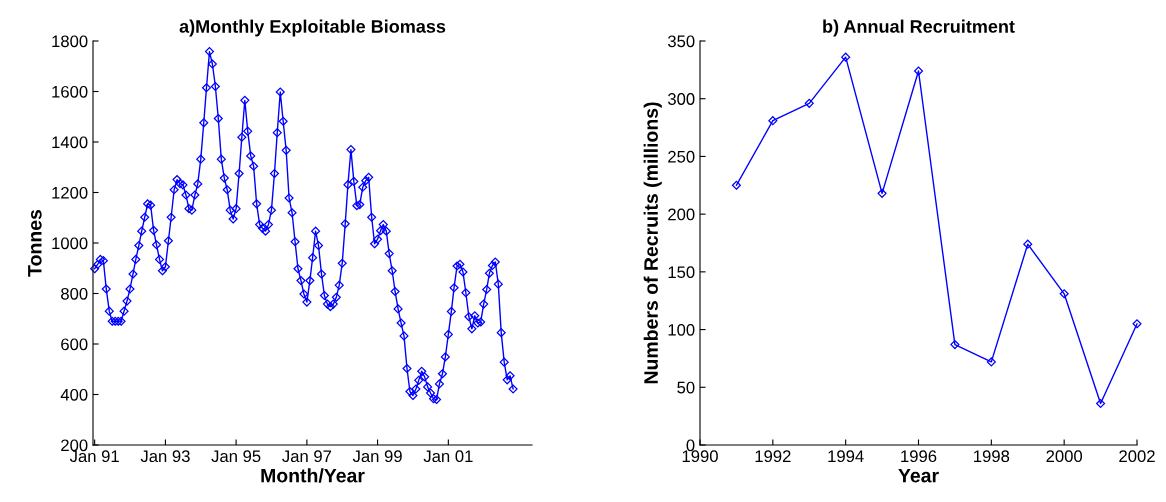 The image size is (1166, 502). I want to click on y-tick-label: 250, so click(681, 156).